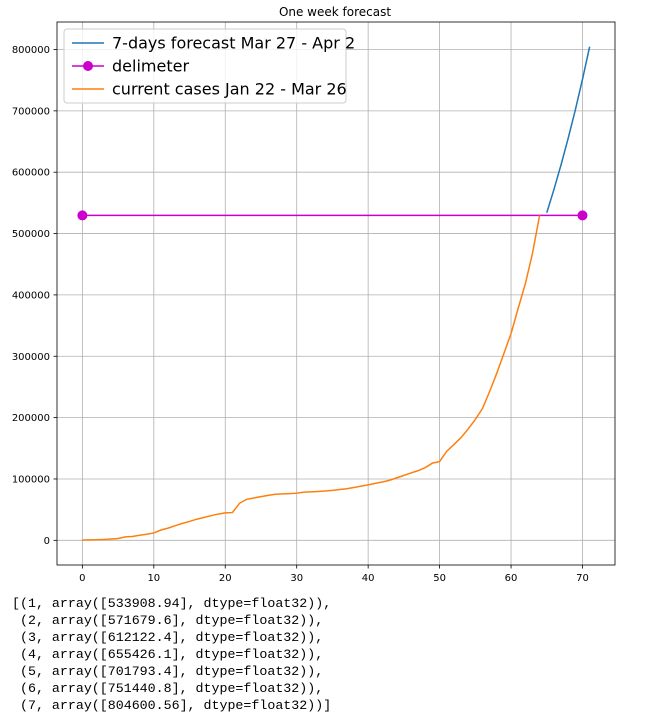 The width and height of the screenshot is (663, 721). I want to click on y-tick-label: 200000, so click(31, 418).